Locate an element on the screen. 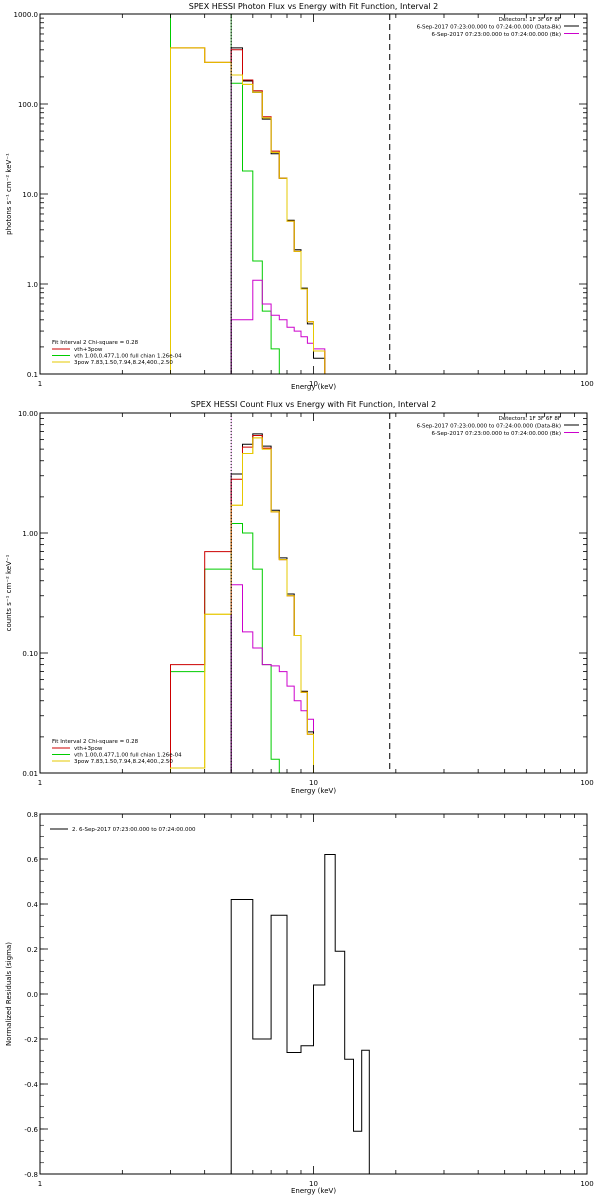 Image resolution: width=600 pixels, height=1200 pixels. residual-series is located at coordinates (300, 1014).